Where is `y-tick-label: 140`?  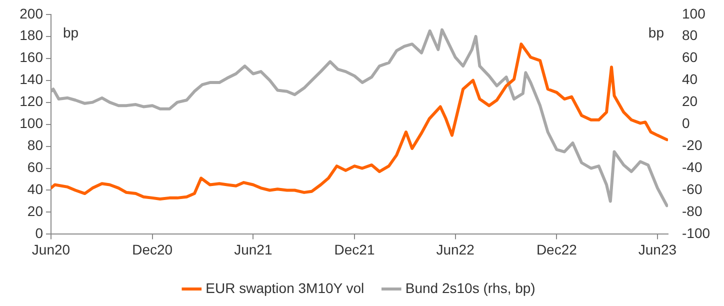 y-tick-label: 140 is located at coordinates (32, 79).